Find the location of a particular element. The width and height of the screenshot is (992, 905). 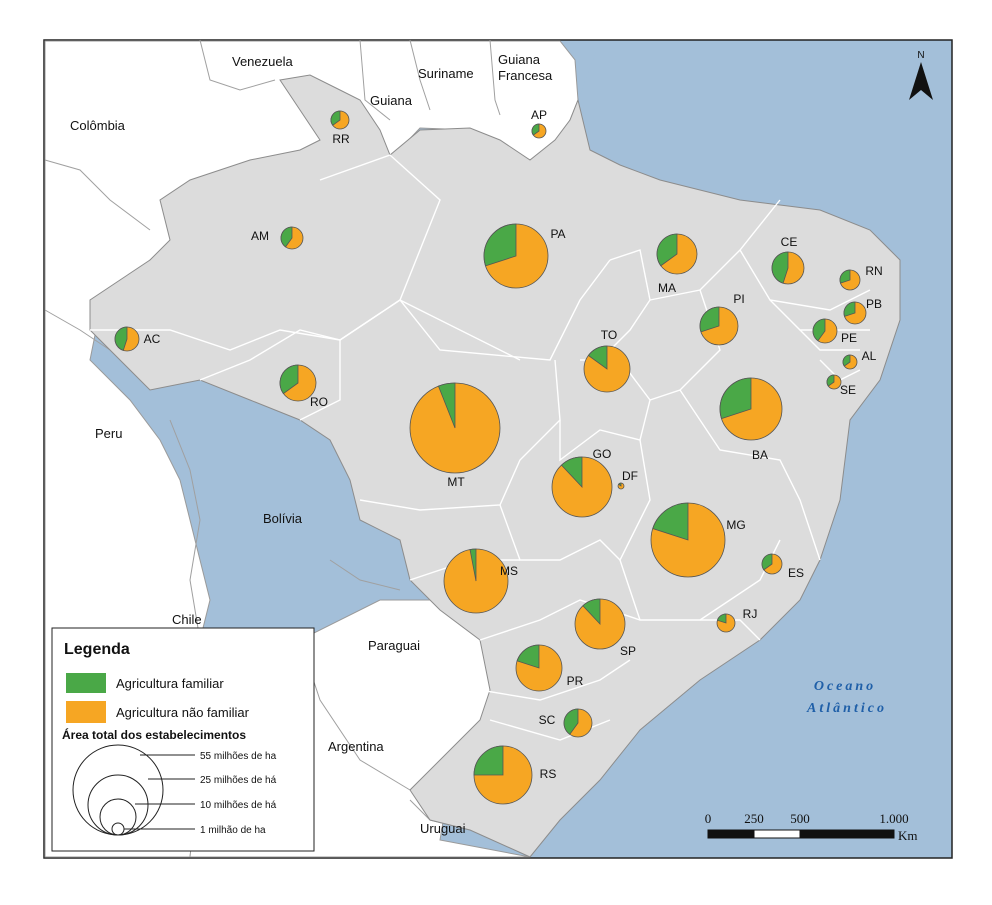

legend-swatch-nao-familiar is located at coordinates (86, 712).